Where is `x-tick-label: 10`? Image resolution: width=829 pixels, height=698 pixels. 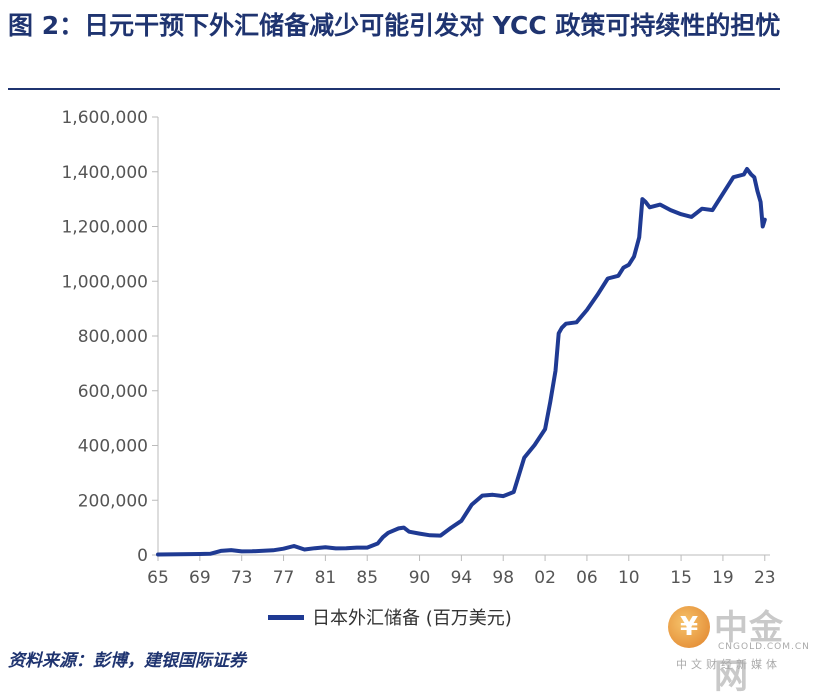
x-tick-label: 10 is located at coordinates (629, 578).